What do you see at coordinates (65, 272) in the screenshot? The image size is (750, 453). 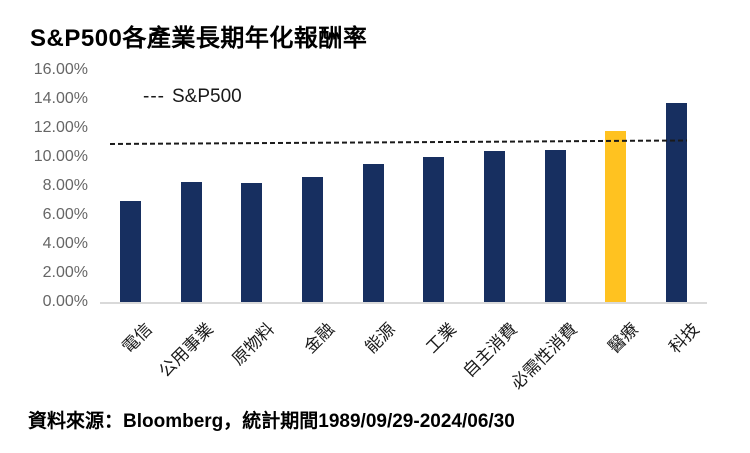 I see `y-axis-tick: 2.00%` at bounding box center [65, 272].